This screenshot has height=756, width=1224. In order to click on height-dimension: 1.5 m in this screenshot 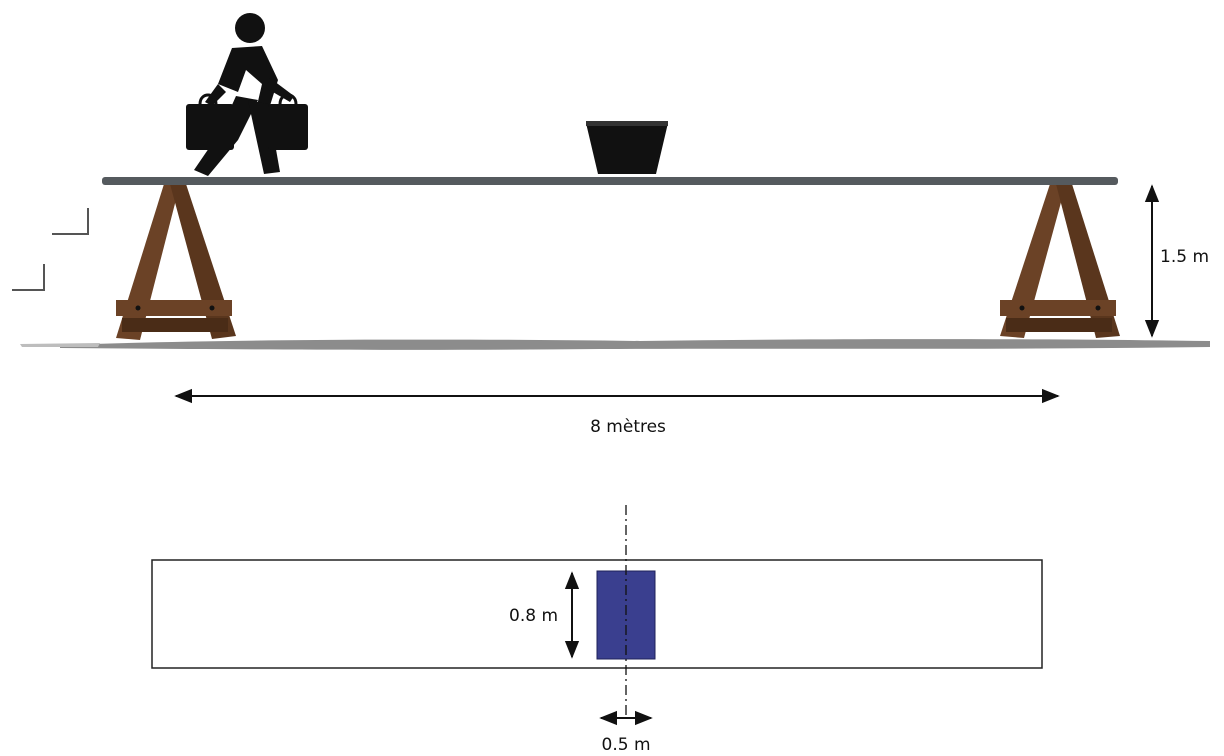, I will do `click(1176, 261)`.